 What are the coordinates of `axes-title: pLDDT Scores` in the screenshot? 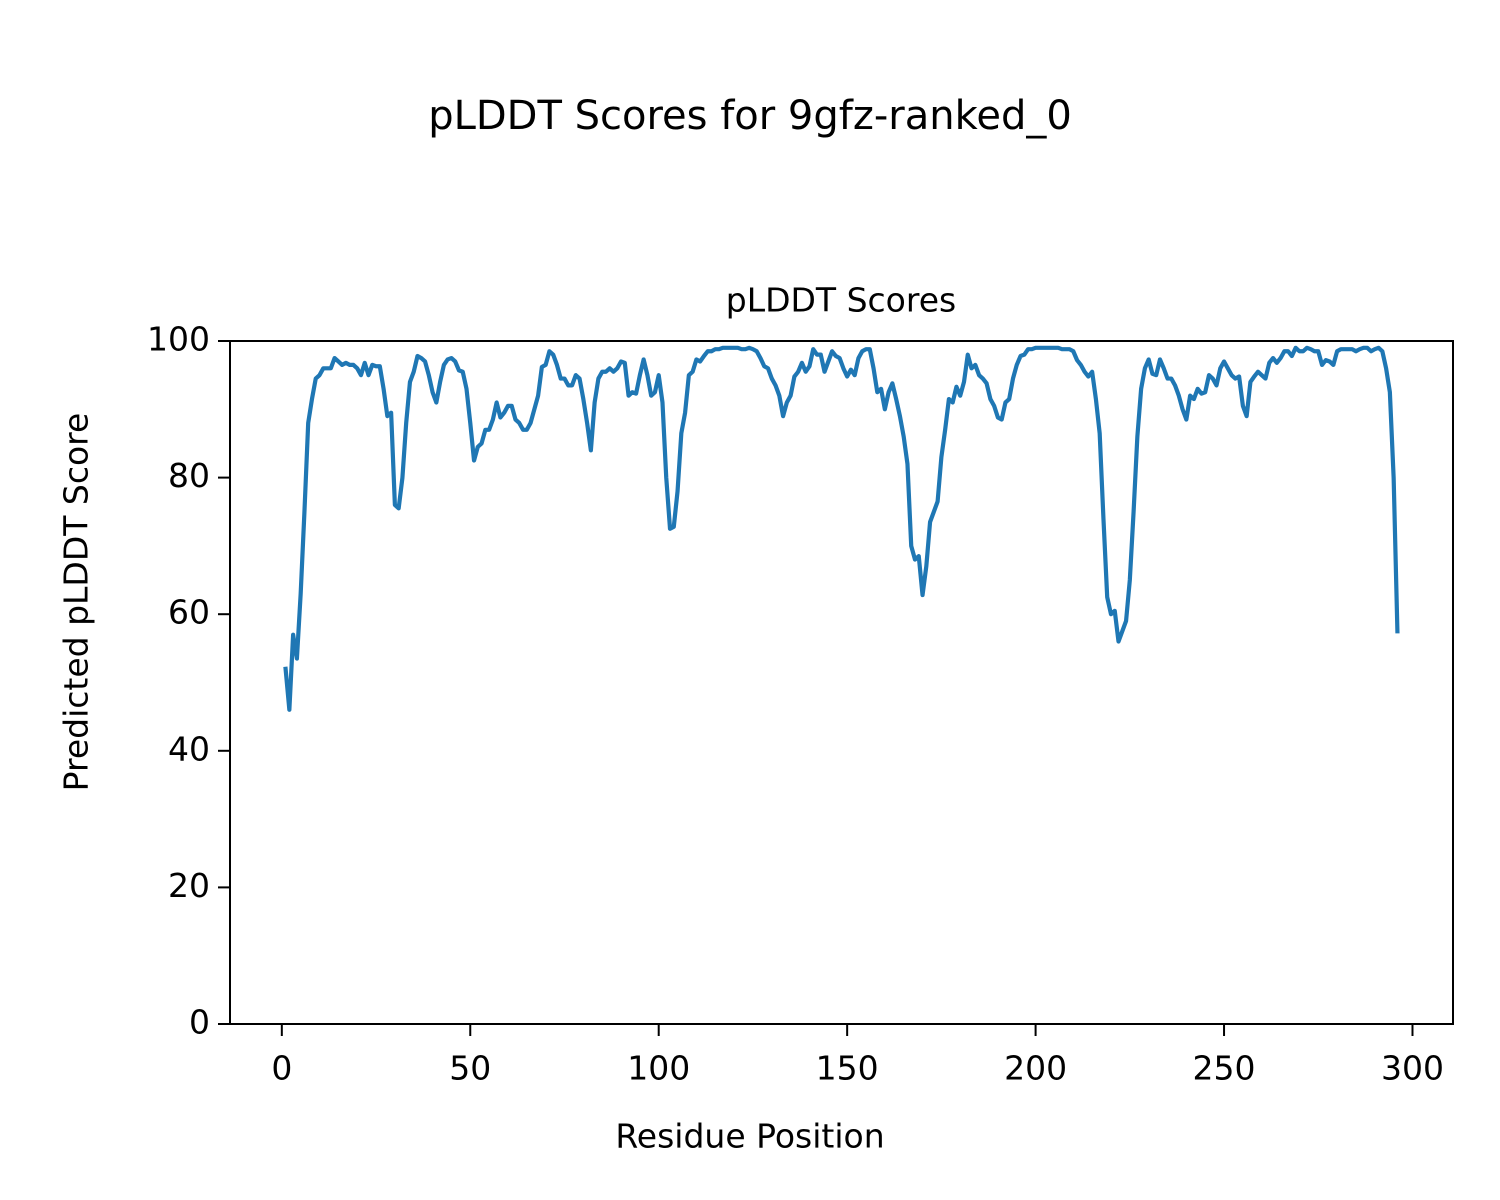 It's located at (841, 300).